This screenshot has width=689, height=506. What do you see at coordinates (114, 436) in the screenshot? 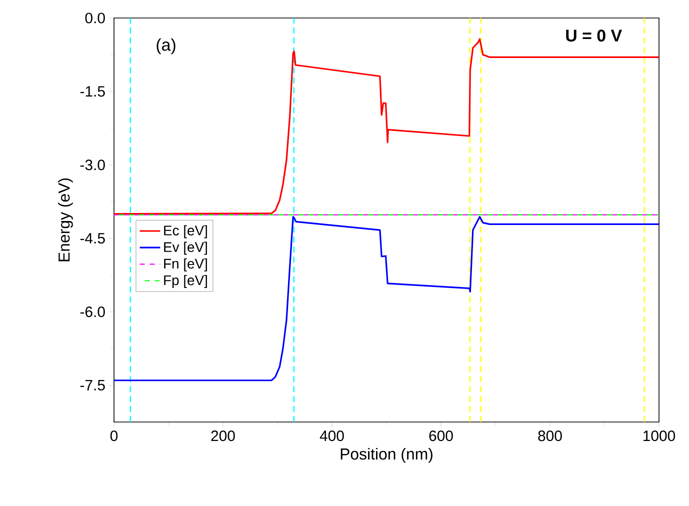
I see `x-tick-label: 0` at bounding box center [114, 436].